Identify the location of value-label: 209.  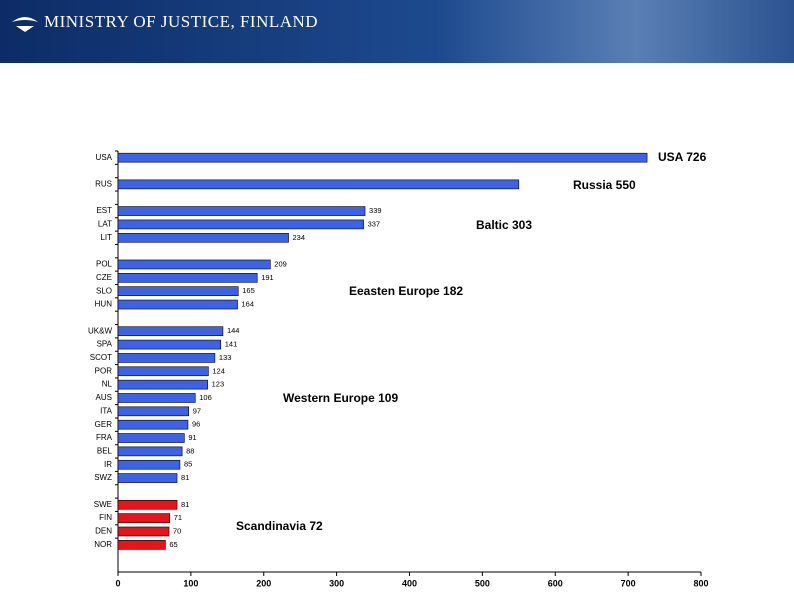
(280, 263).